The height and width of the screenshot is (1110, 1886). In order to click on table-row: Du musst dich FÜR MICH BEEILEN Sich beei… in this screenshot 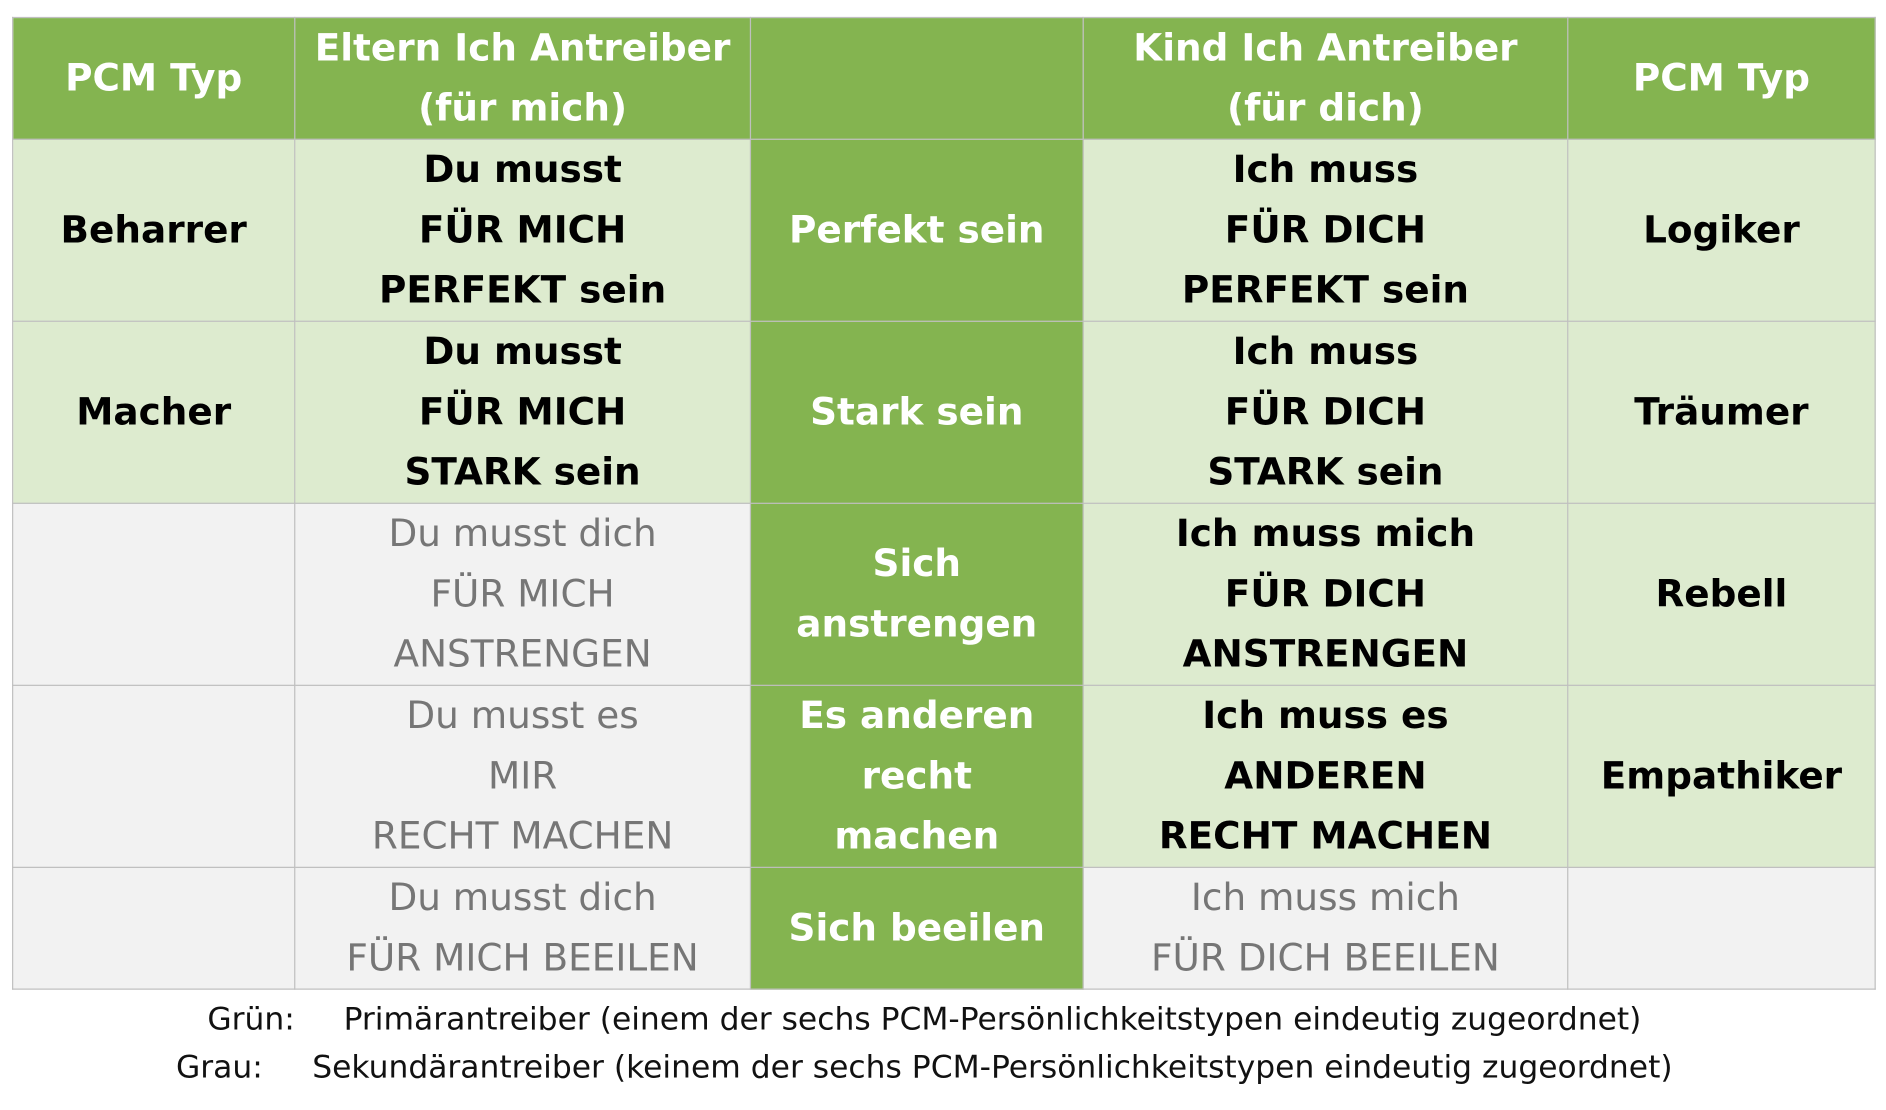, I will do `click(944, 928)`.